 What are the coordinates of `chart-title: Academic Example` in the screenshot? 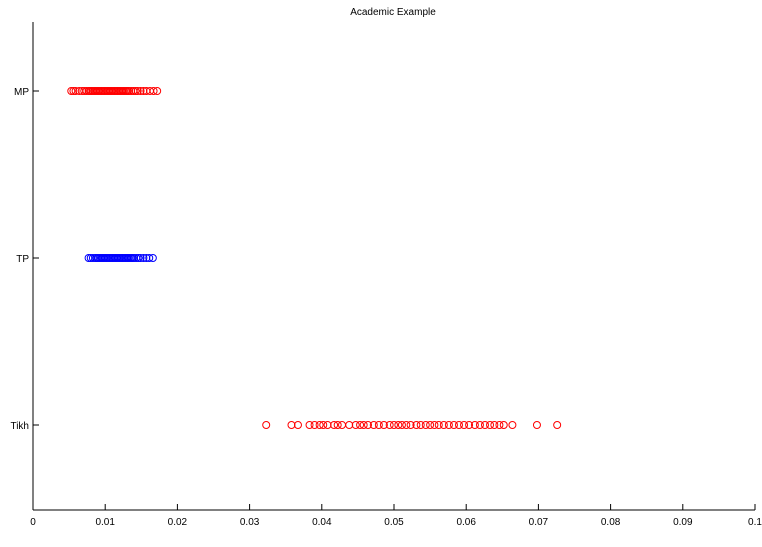 It's located at (393, 12).